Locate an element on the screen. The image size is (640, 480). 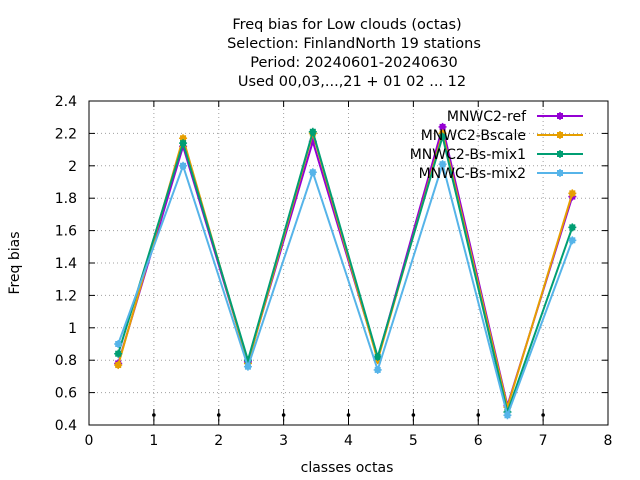
y-tick-label: 0.4 is located at coordinates (66, 426).